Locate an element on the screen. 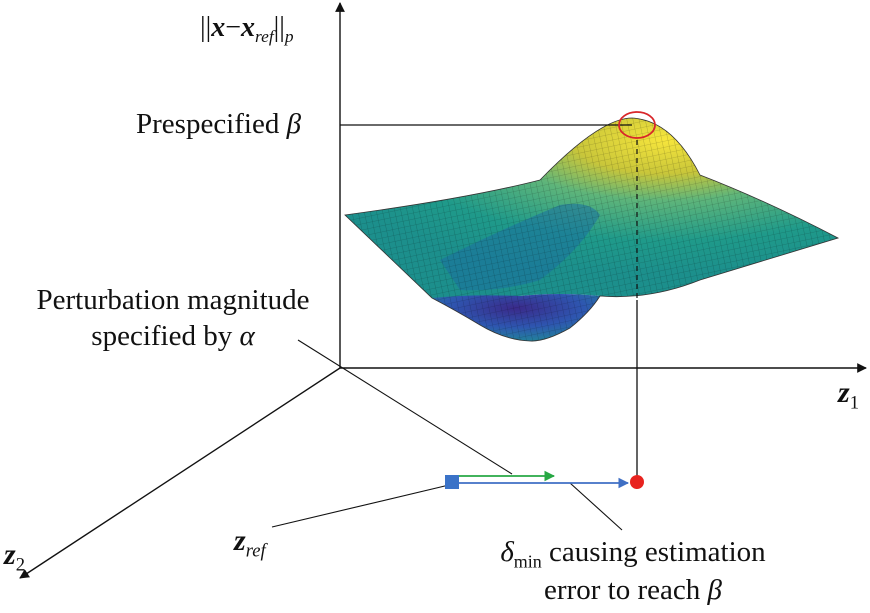  delta-label-line2-text: error to reach is located at coordinates (622, 589).